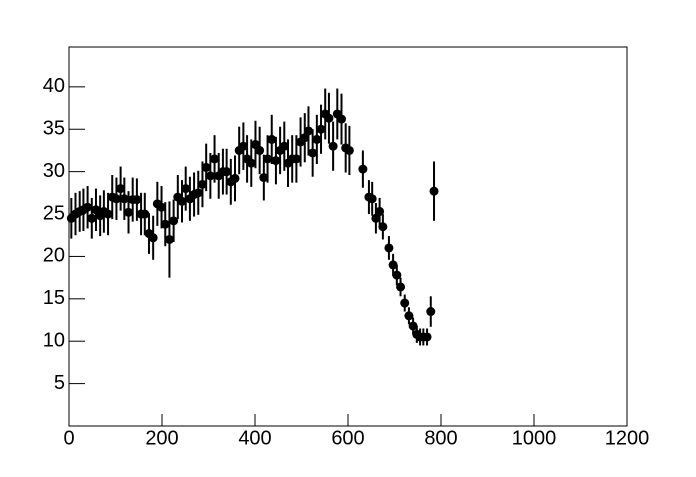 This screenshot has height=477, width=696. I want to click on y-tick-label: 30, so click(54, 171).